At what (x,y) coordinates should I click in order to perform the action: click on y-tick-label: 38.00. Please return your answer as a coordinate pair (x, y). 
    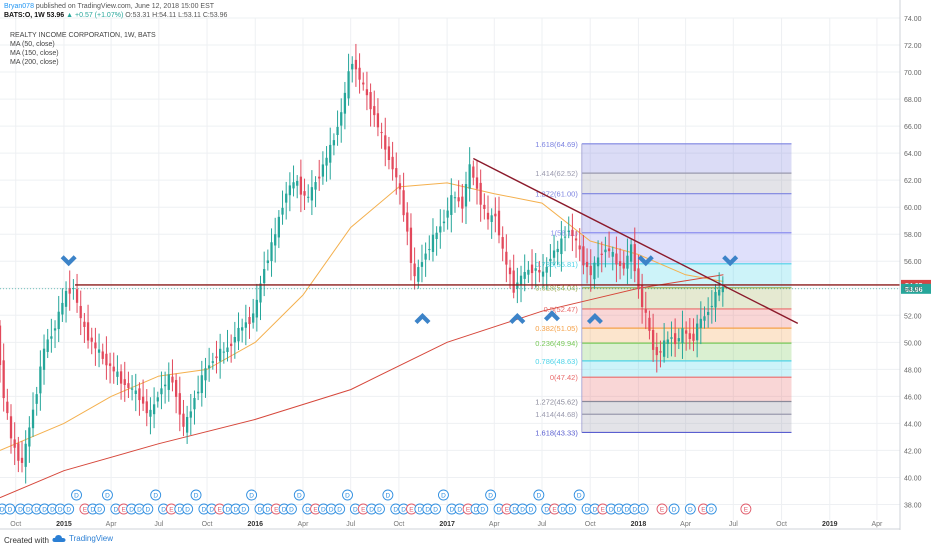
    Looking at the image, I should click on (913, 505).